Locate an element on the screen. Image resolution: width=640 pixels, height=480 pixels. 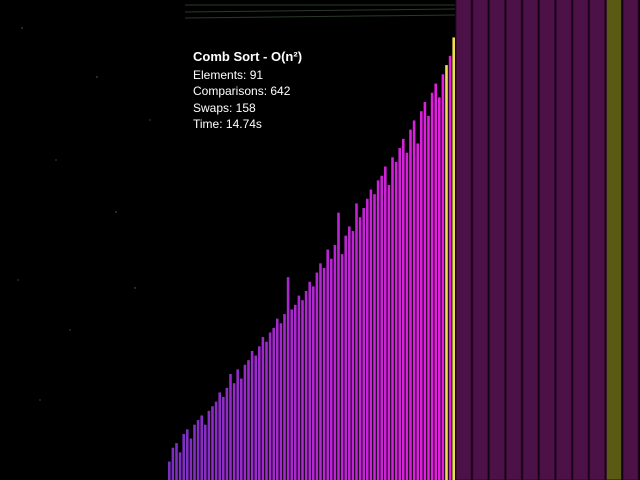
stat-elements: Elements: 91 is located at coordinates (228, 75).